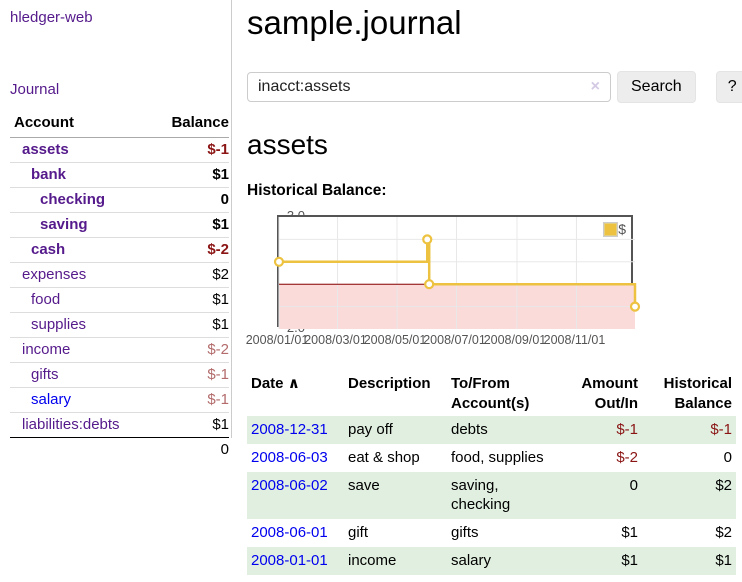 Image resolution: width=742 pixels, height=582 pixels. What do you see at coordinates (454, 340) in the screenshot?
I see `x-tick-label: 2008/07/01` at bounding box center [454, 340].